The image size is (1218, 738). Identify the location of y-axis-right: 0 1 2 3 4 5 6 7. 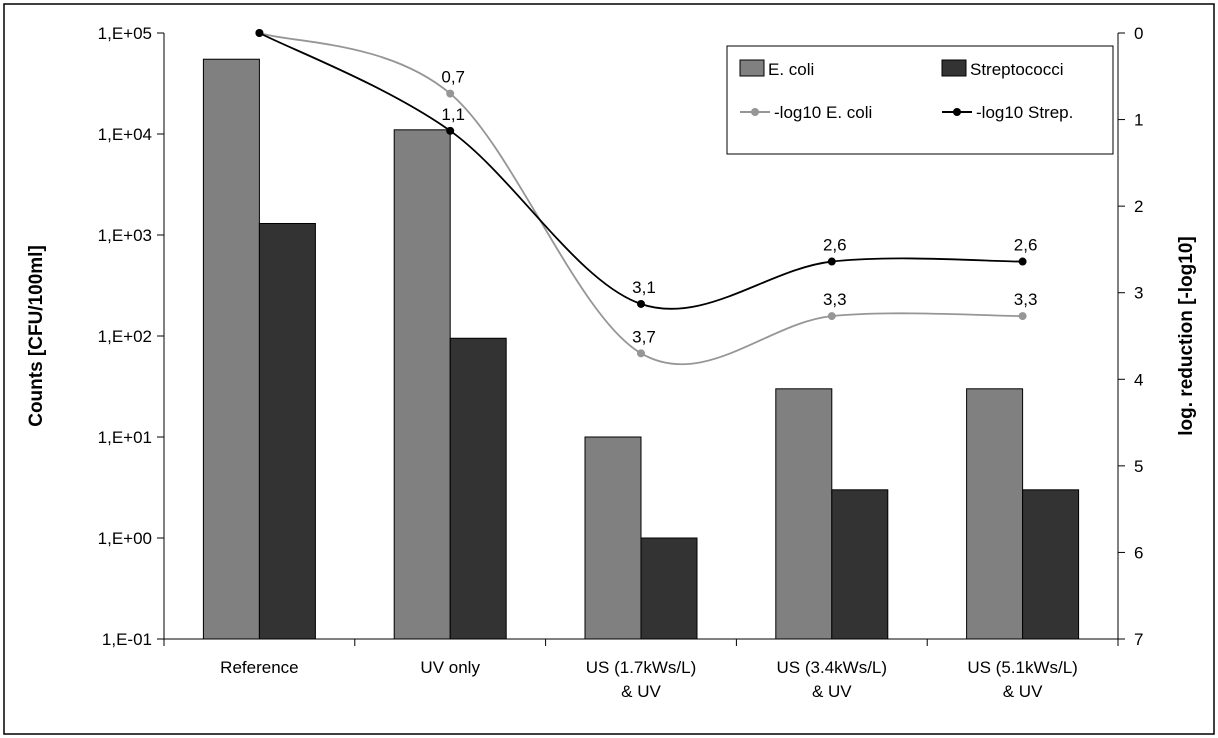
(1130, 336).